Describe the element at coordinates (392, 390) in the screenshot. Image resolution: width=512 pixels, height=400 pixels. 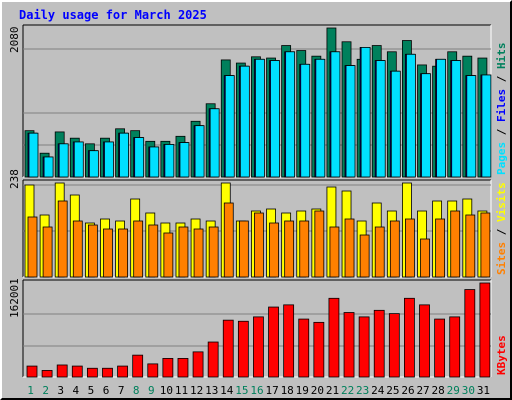
I see `day-label-25: 25` at that location.